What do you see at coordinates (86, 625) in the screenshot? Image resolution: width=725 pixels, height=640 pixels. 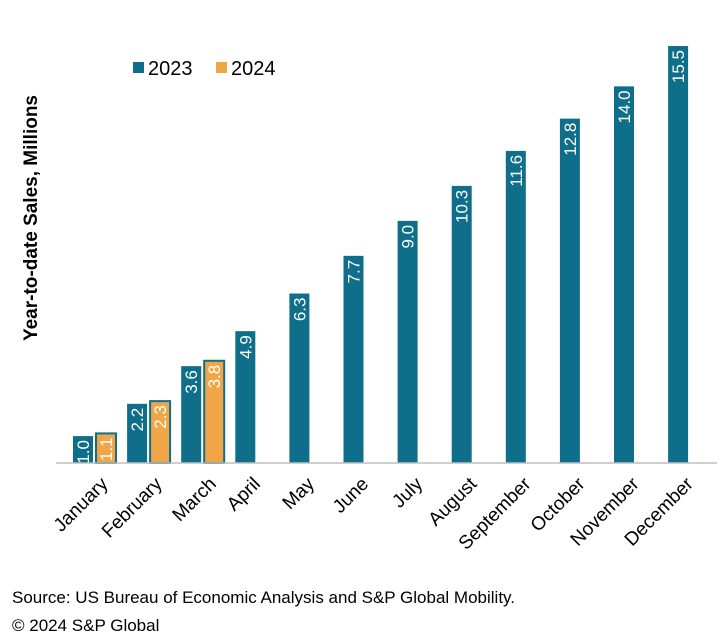 I see `copyright-note: © 2024 S&P Global` at bounding box center [86, 625].